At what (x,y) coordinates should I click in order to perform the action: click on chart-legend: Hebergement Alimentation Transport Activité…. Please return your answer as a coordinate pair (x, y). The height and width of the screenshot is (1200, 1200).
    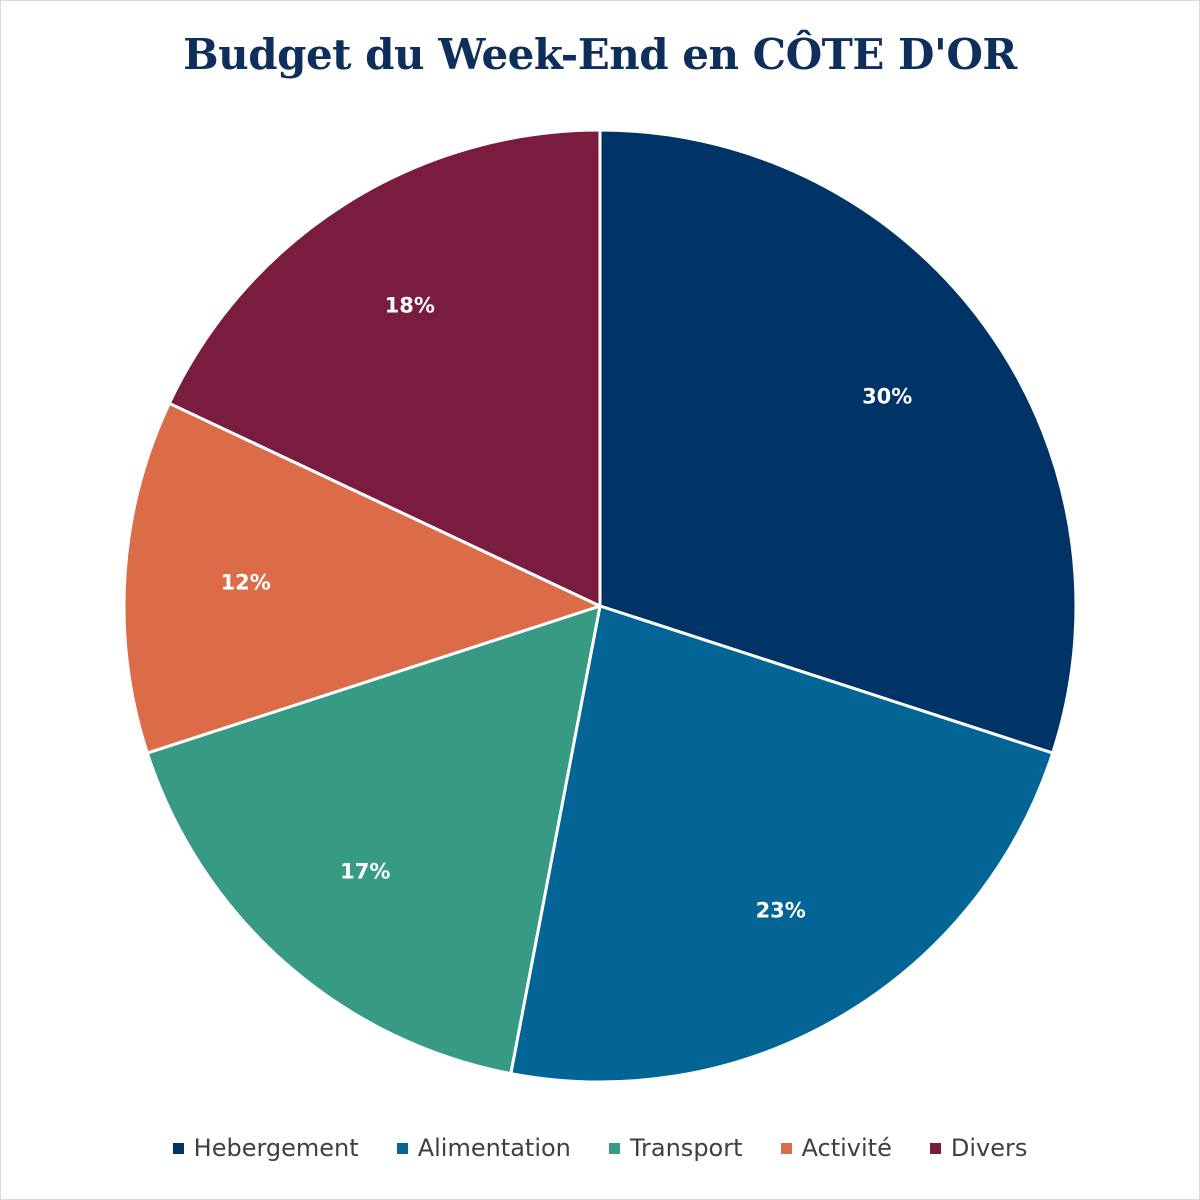
    Looking at the image, I should click on (600, 1148).